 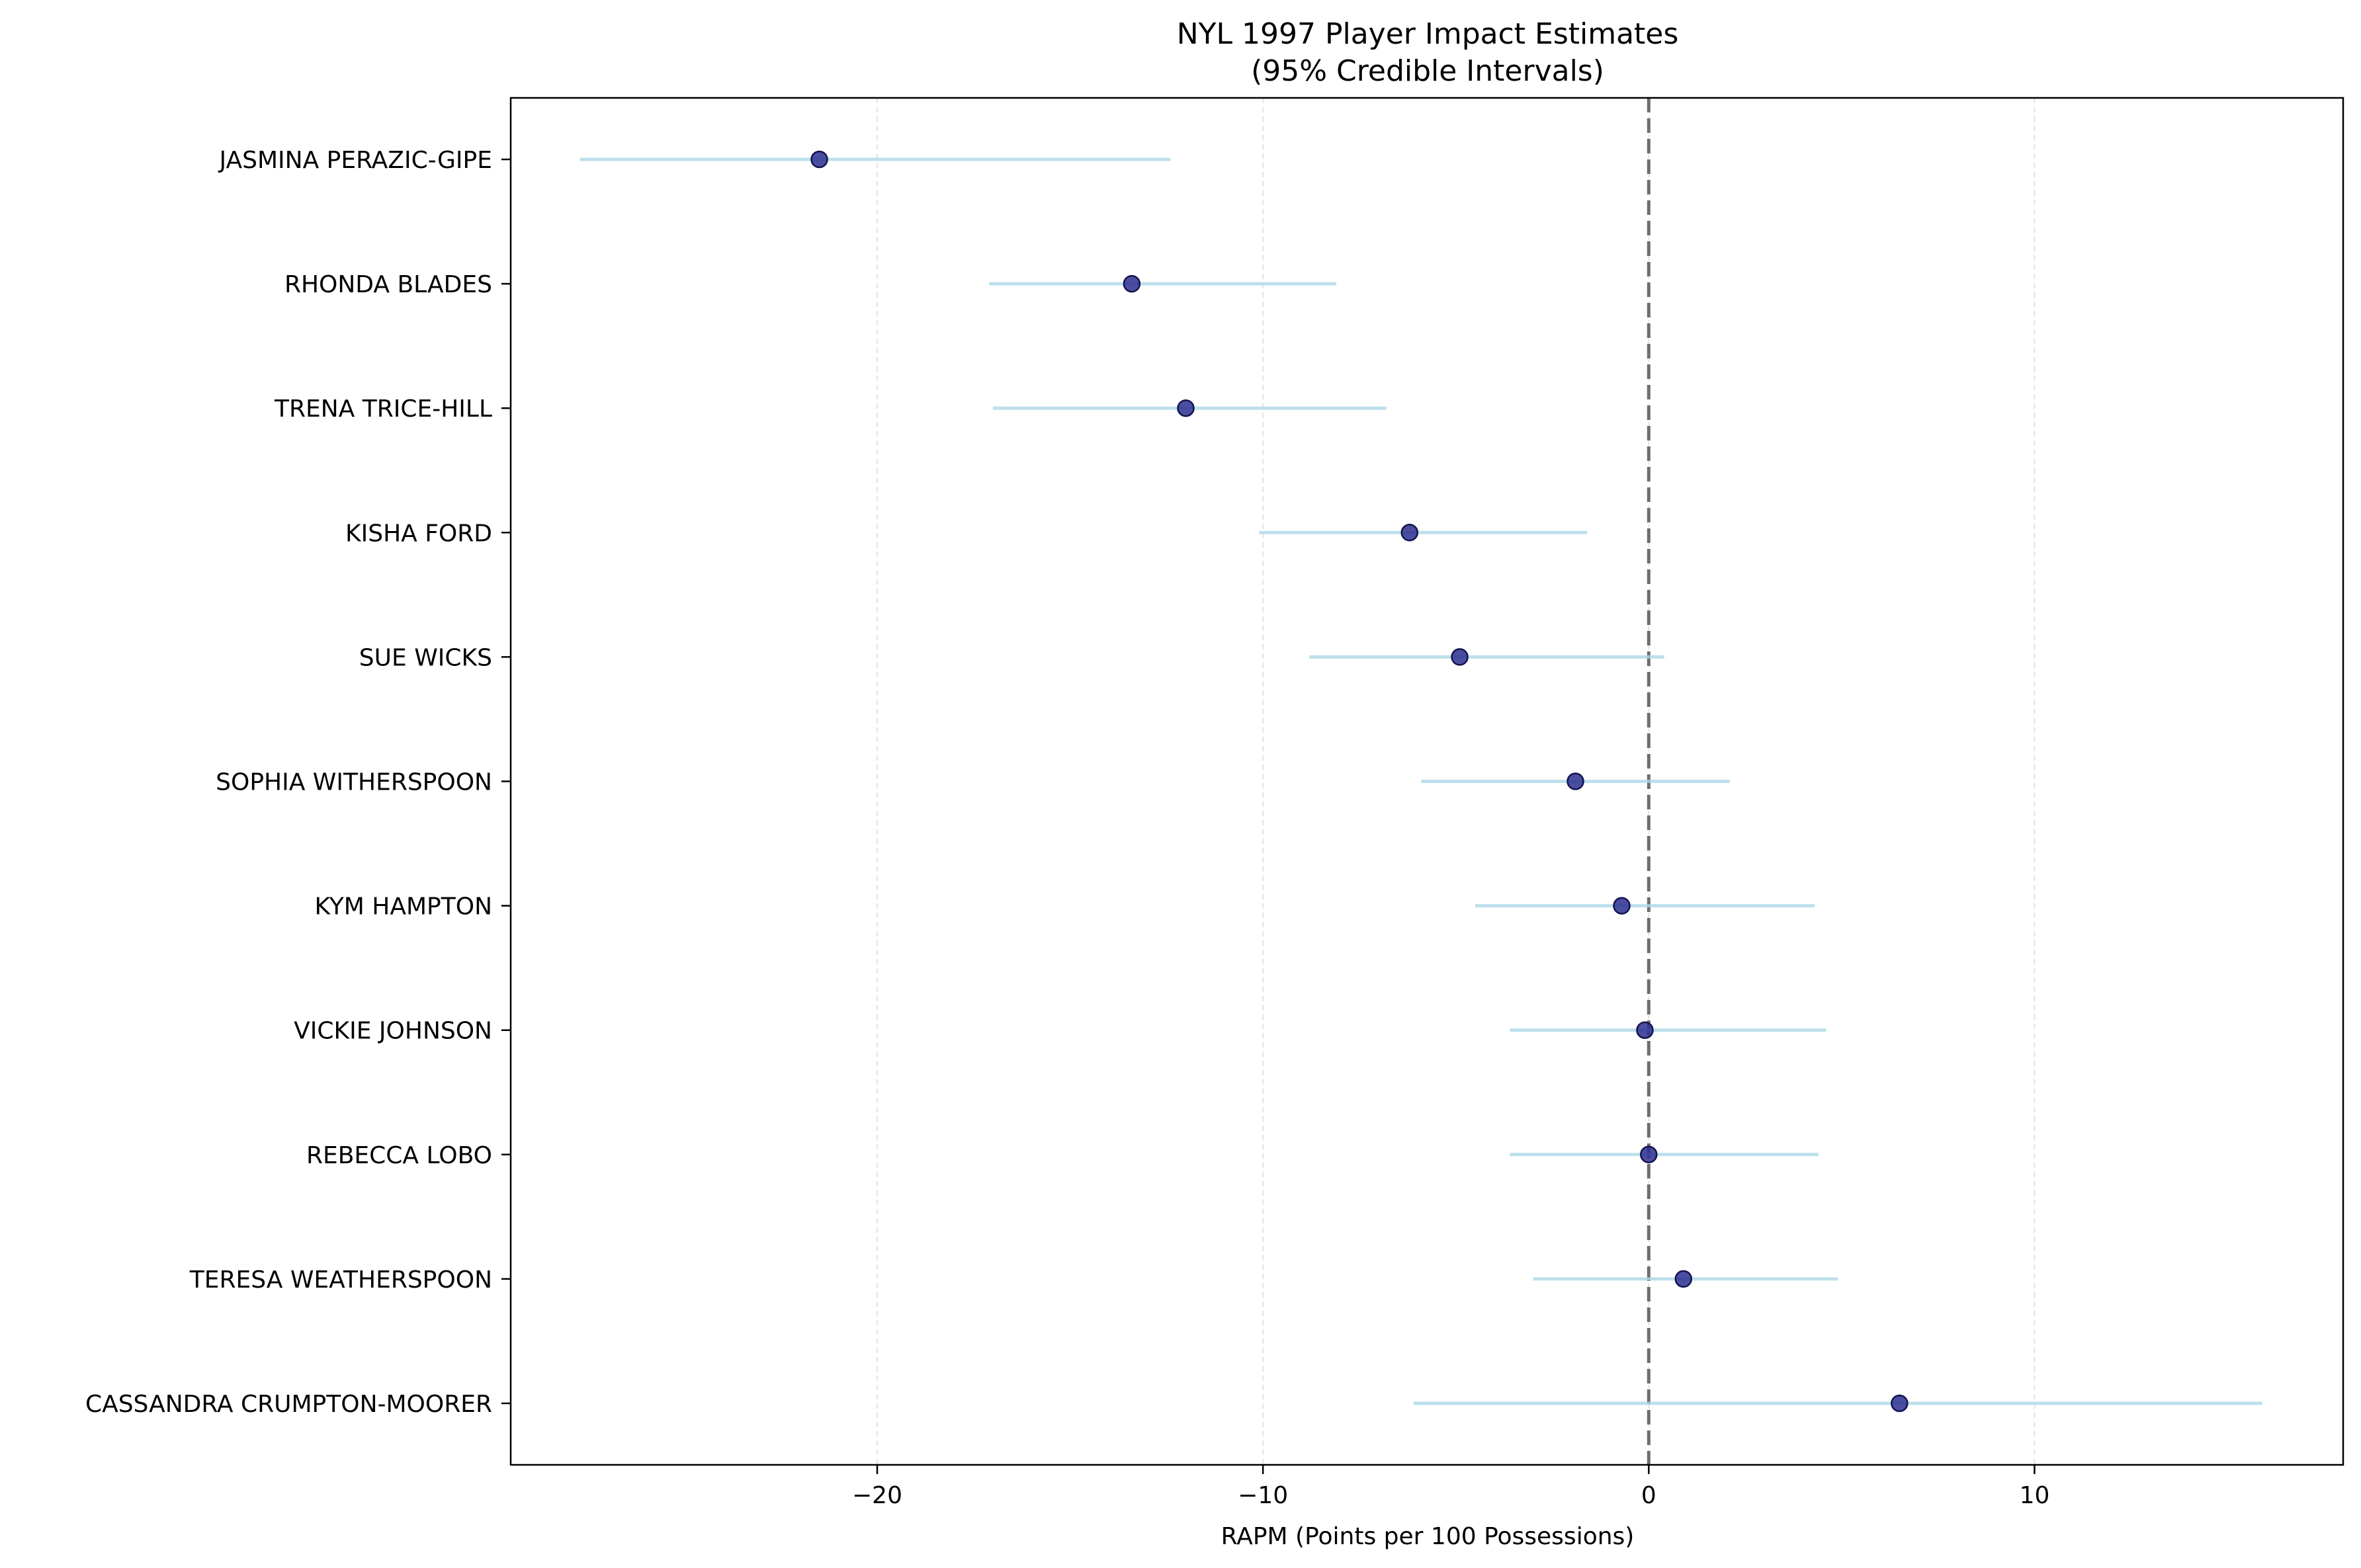 I want to click on x-tick-label: 0, so click(x=1648, y=1495).